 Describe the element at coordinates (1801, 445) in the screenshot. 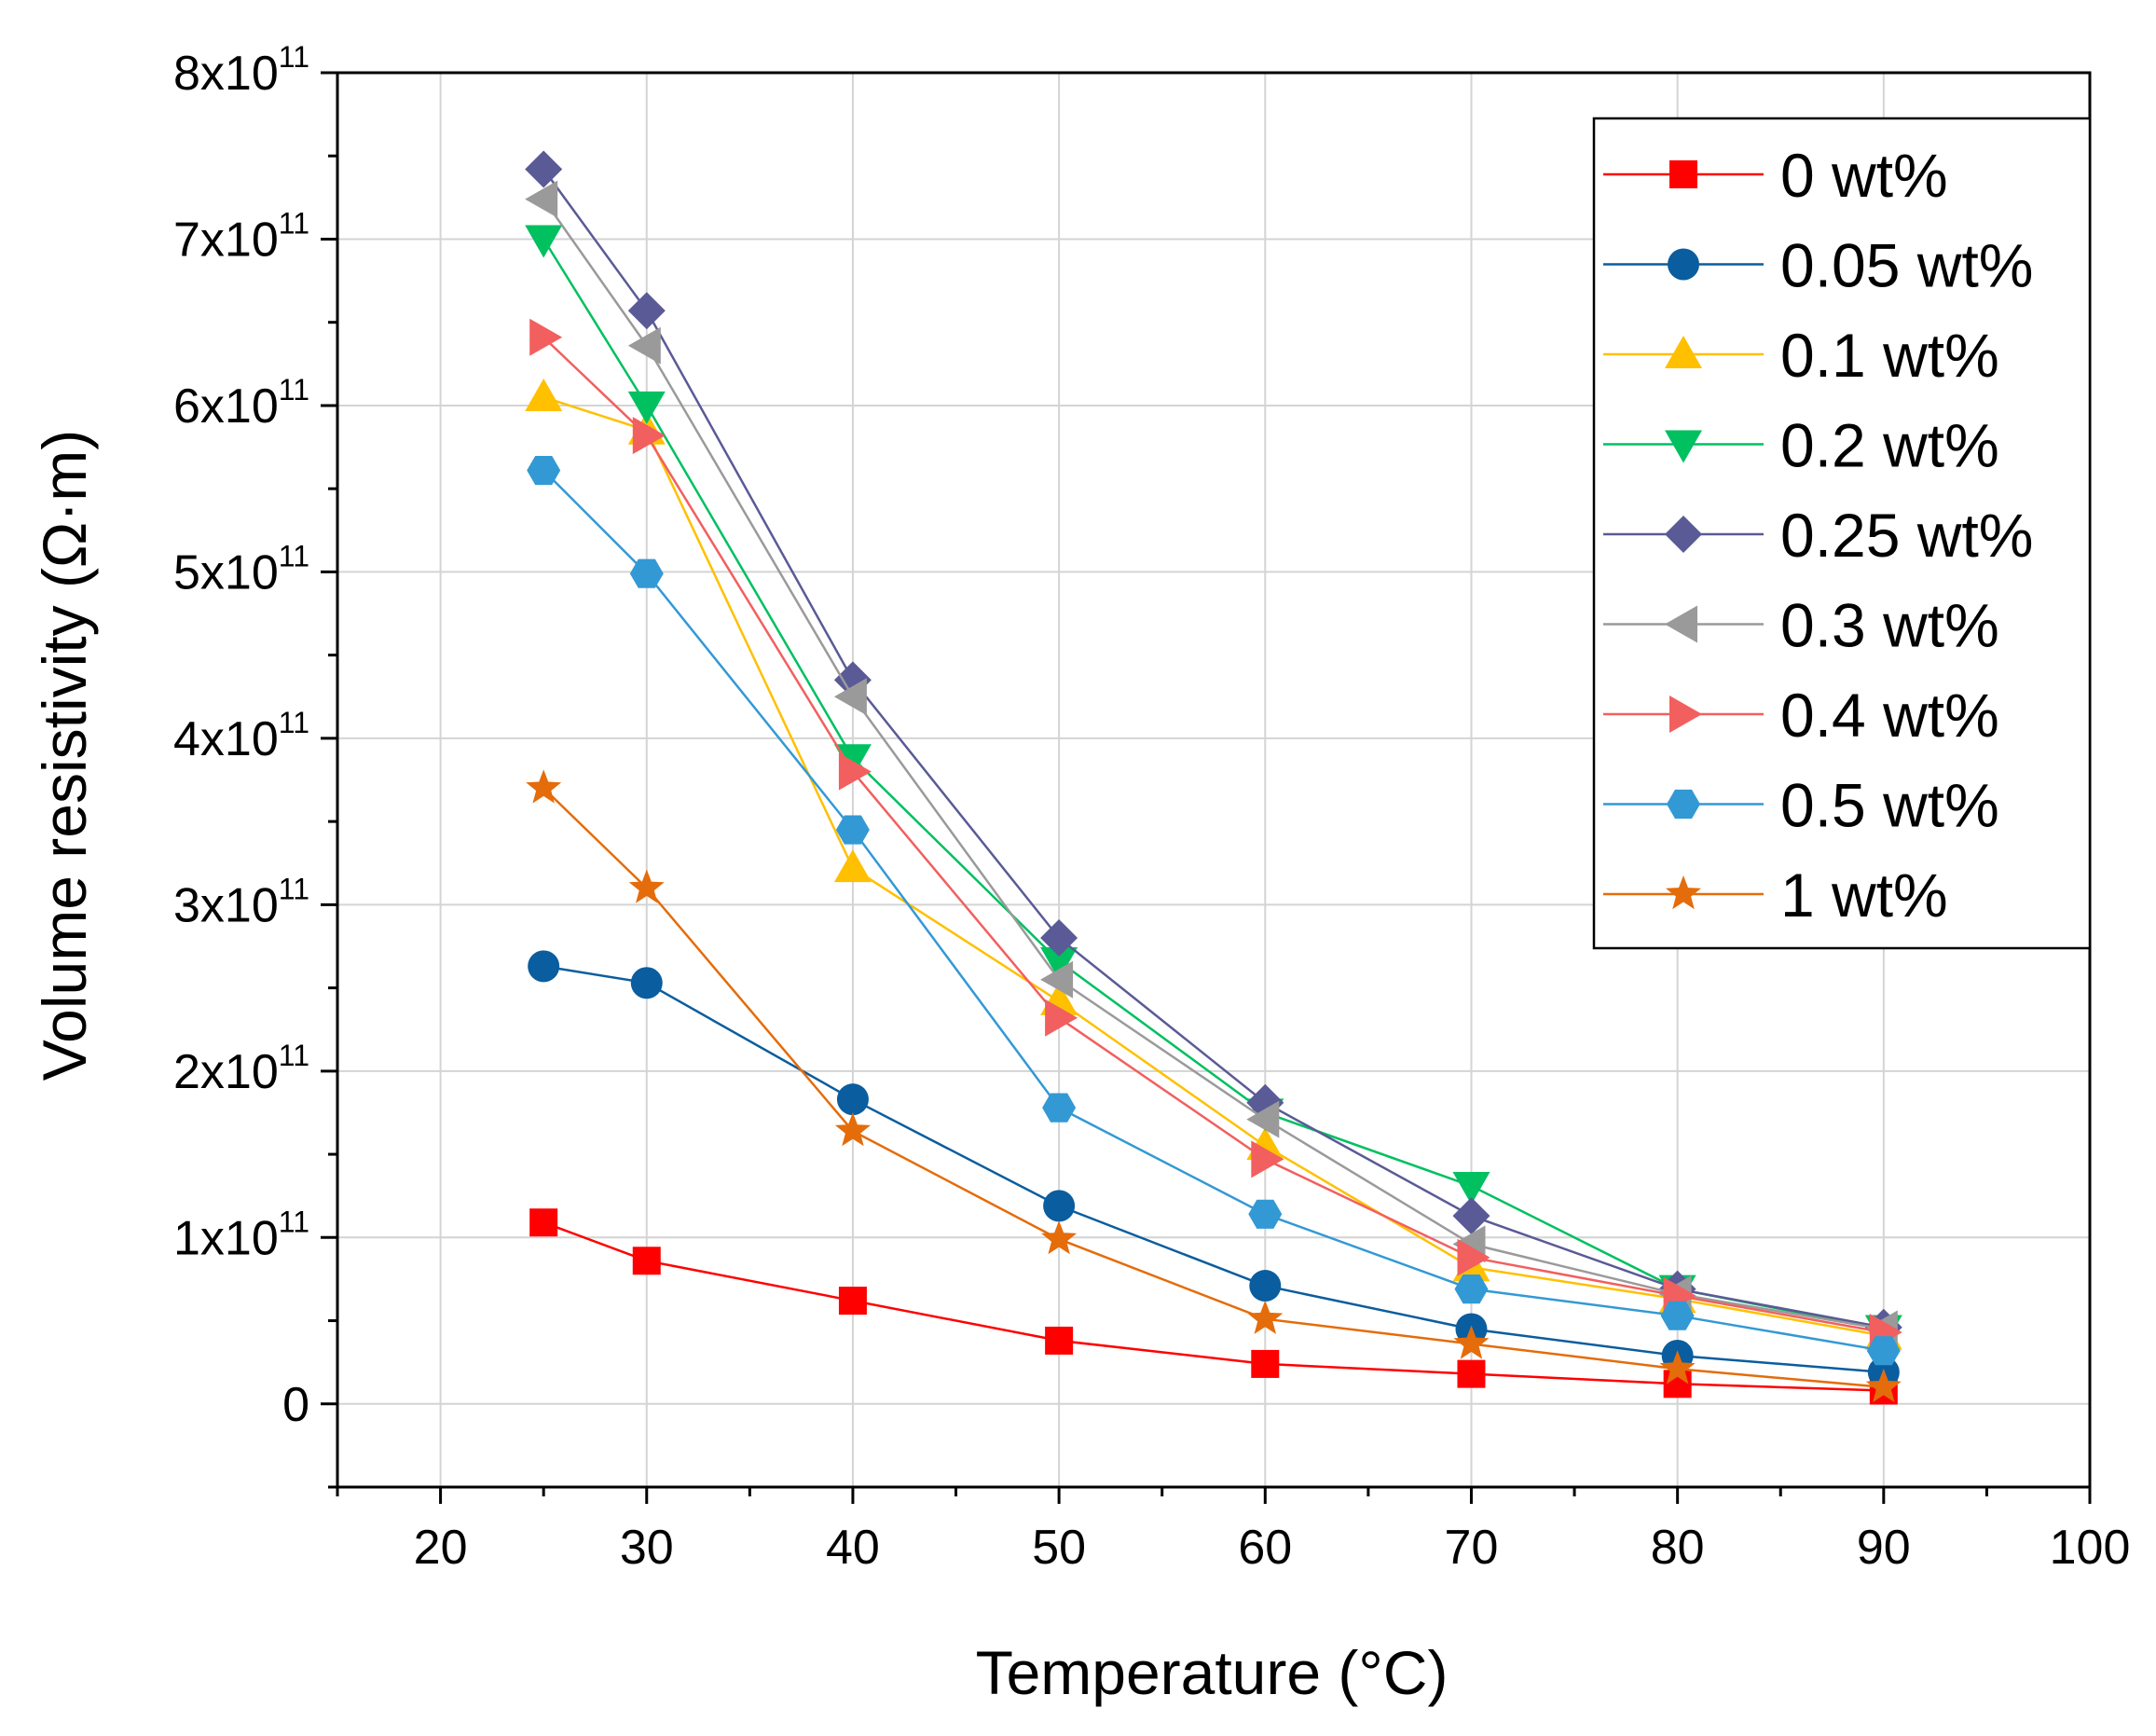

I see `legend-item: 0.2 wt%` at that location.